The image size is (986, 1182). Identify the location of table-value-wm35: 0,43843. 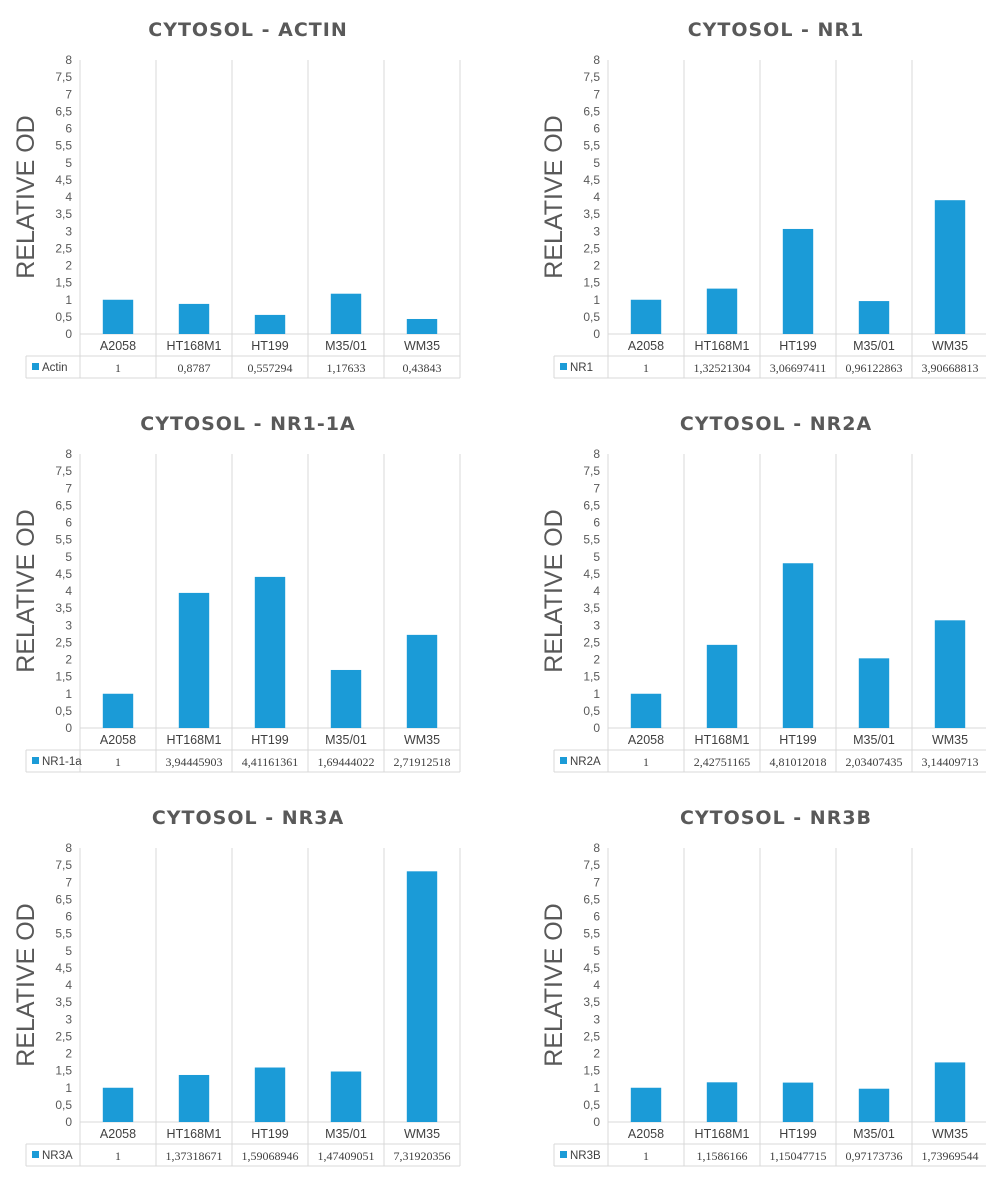
(422, 368).